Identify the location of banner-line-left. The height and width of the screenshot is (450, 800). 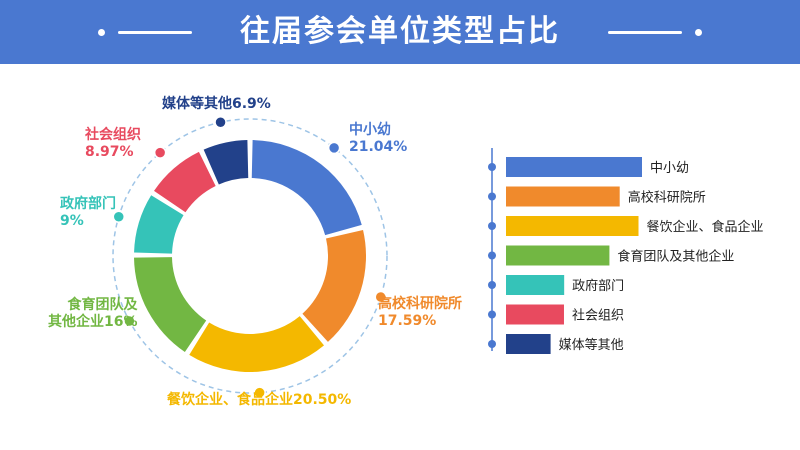
(155, 32).